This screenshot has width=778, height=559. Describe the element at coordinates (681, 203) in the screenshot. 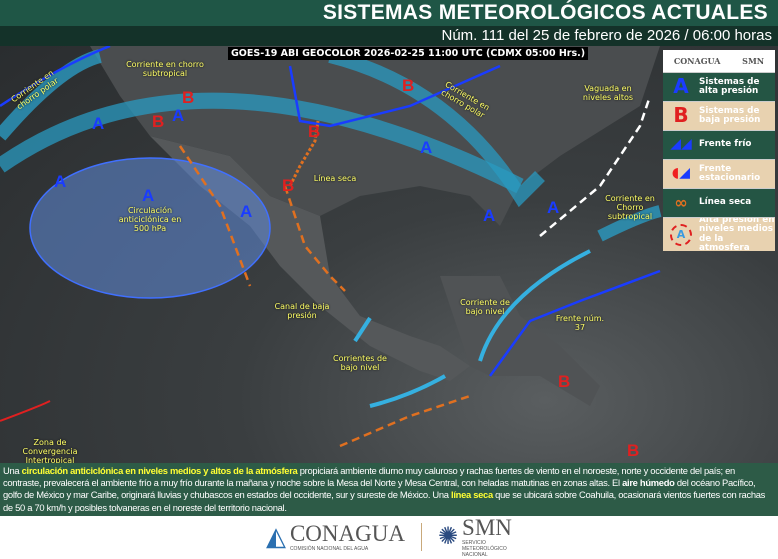

I see `dry-line-icon: ∞` at that location.